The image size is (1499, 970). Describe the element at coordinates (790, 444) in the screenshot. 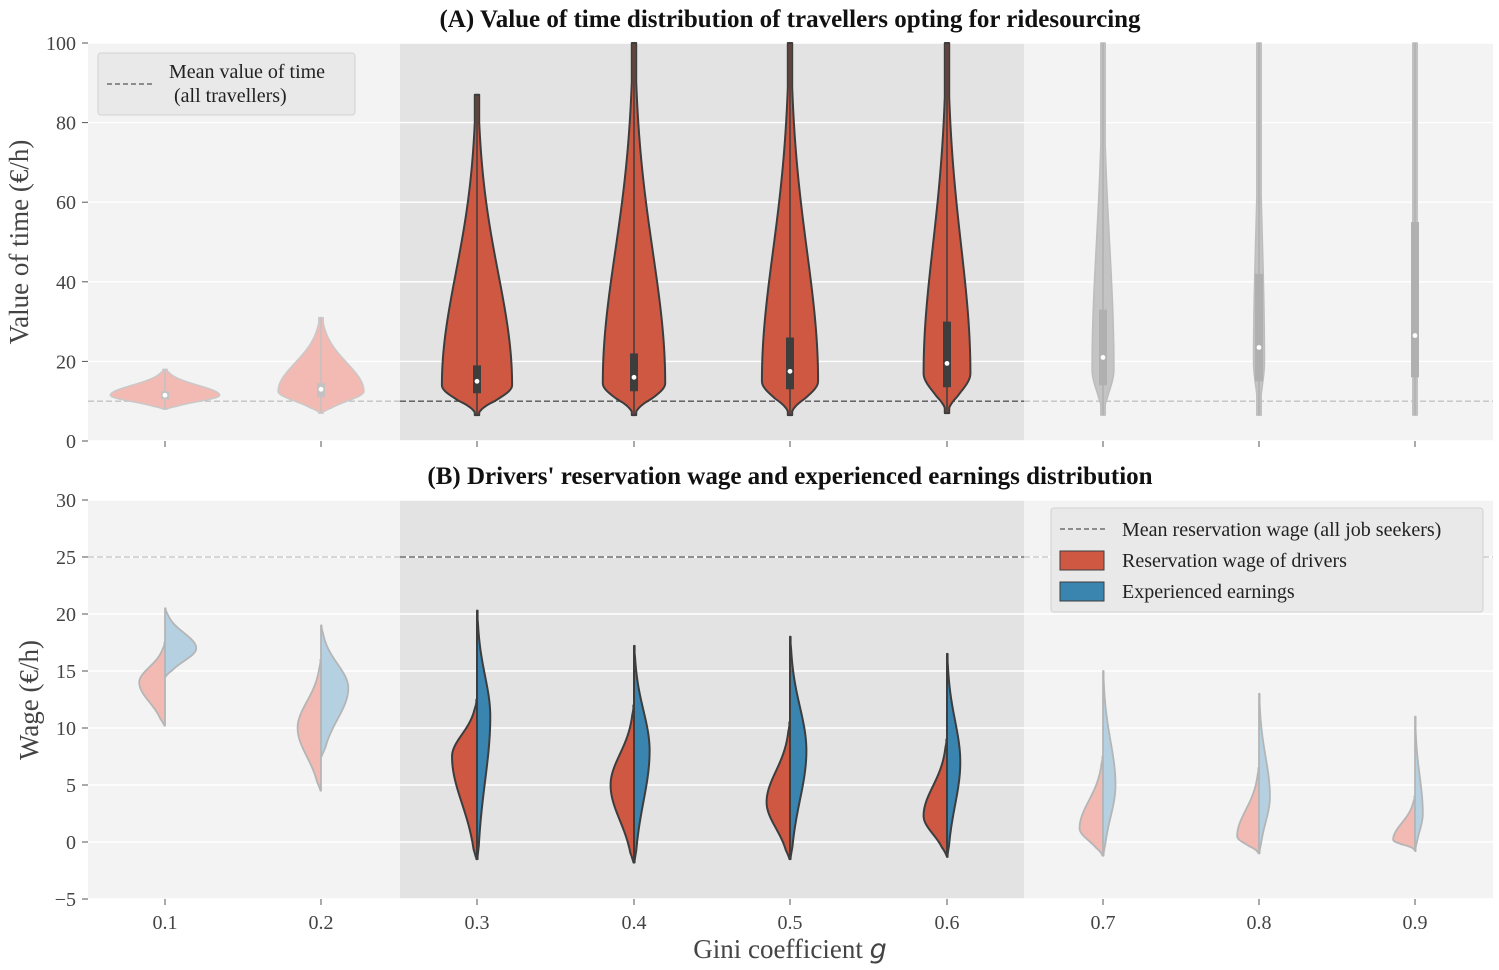

I see `panel-a-x-ticks` at that location.